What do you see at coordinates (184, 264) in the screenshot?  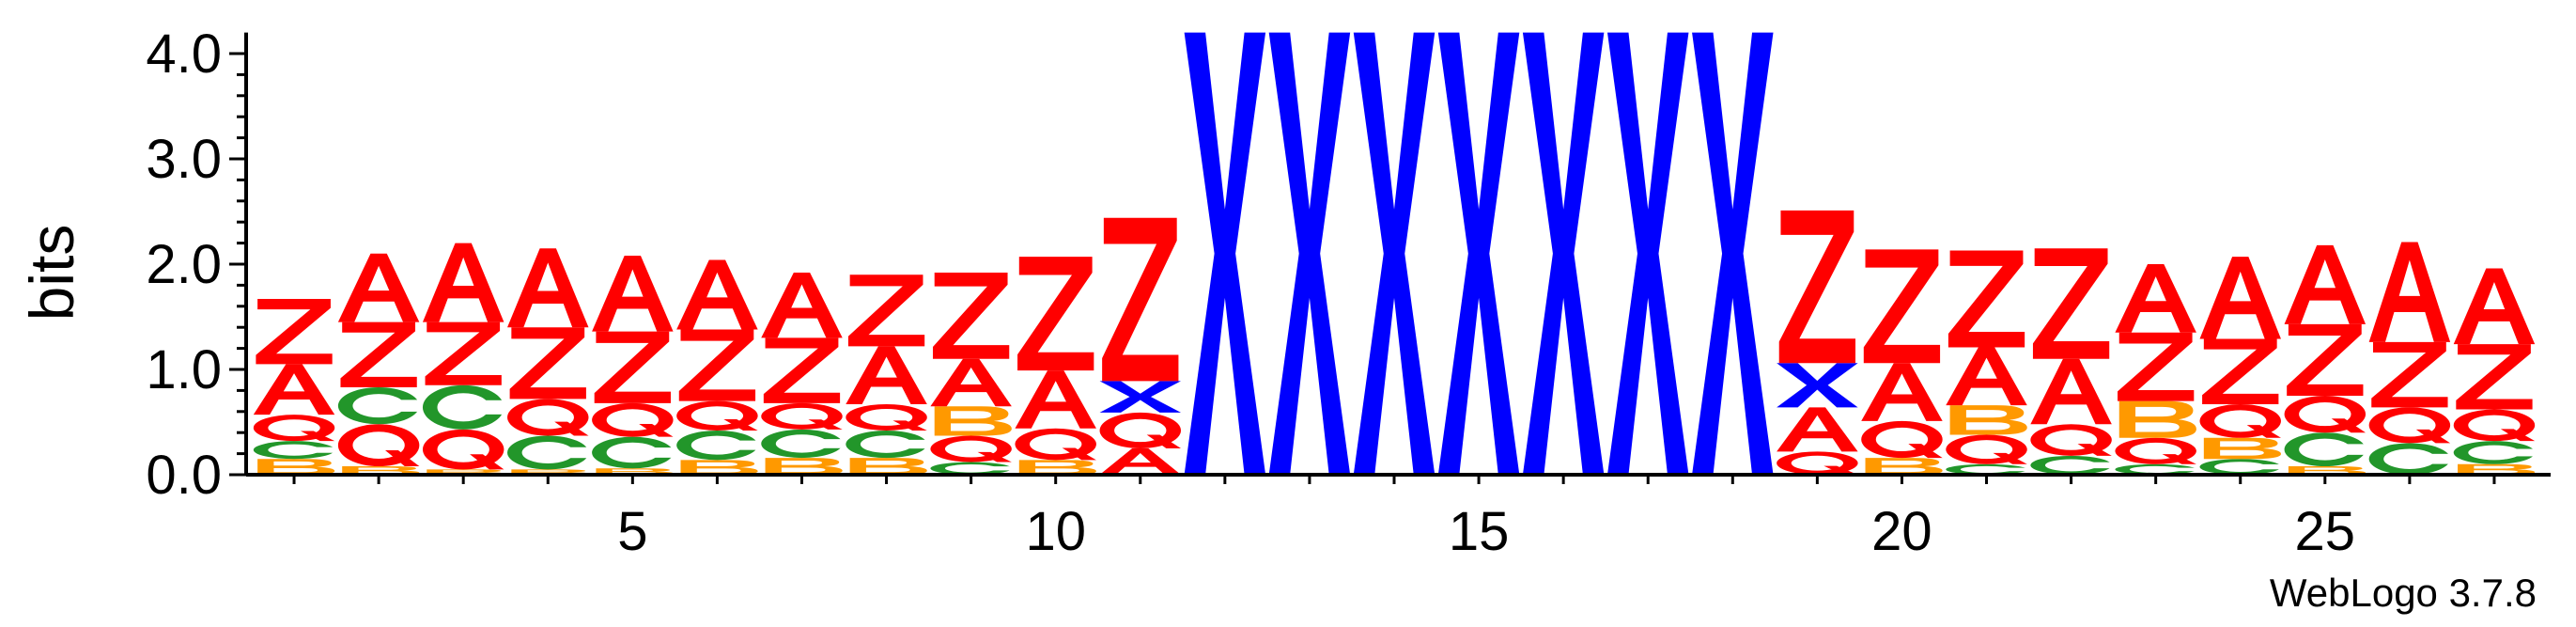 I see `y-tick-label: 2.0` at bounding box center [184, 264].